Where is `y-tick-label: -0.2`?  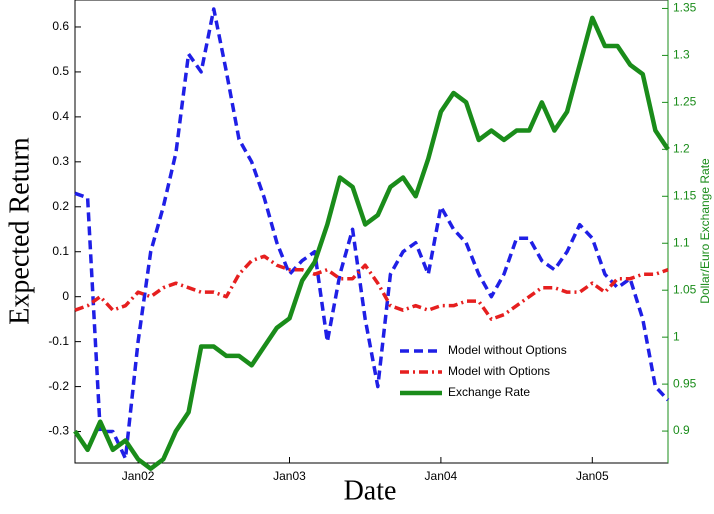
y-tick-label: -0.2 is located at coordinates (58, 386).